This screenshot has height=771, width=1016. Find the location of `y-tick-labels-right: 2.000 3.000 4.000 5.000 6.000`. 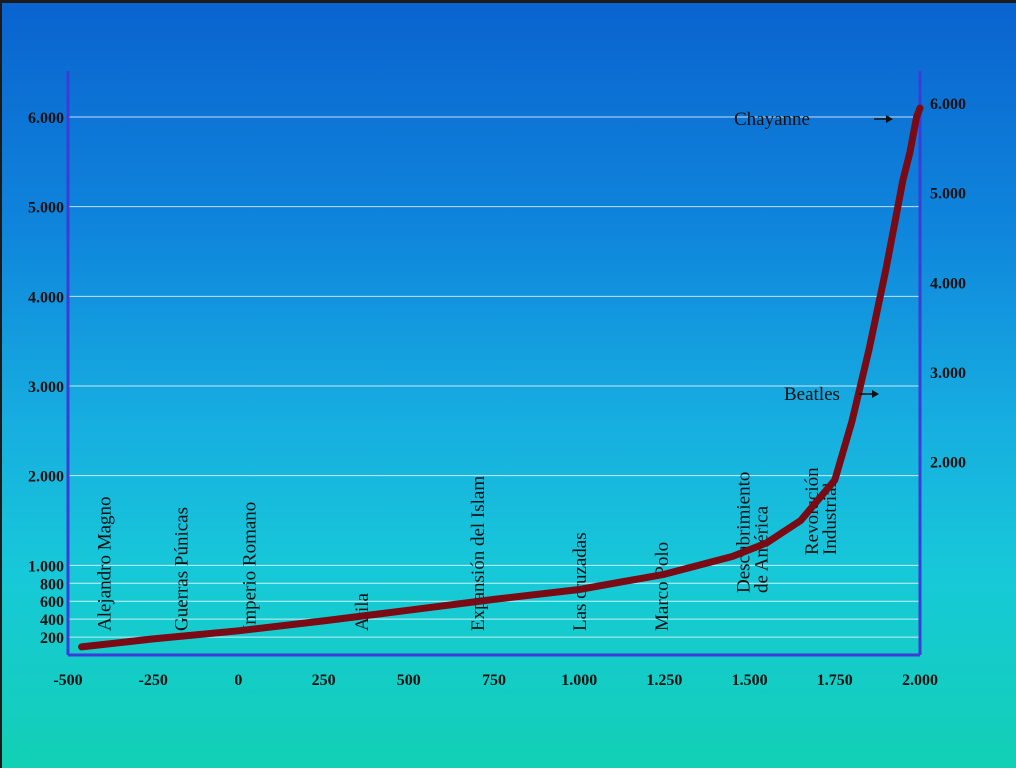

y-tick-labels-right: 2.000 3.000 4.000 5.000 6.000 is located at coordinates (948, 284).